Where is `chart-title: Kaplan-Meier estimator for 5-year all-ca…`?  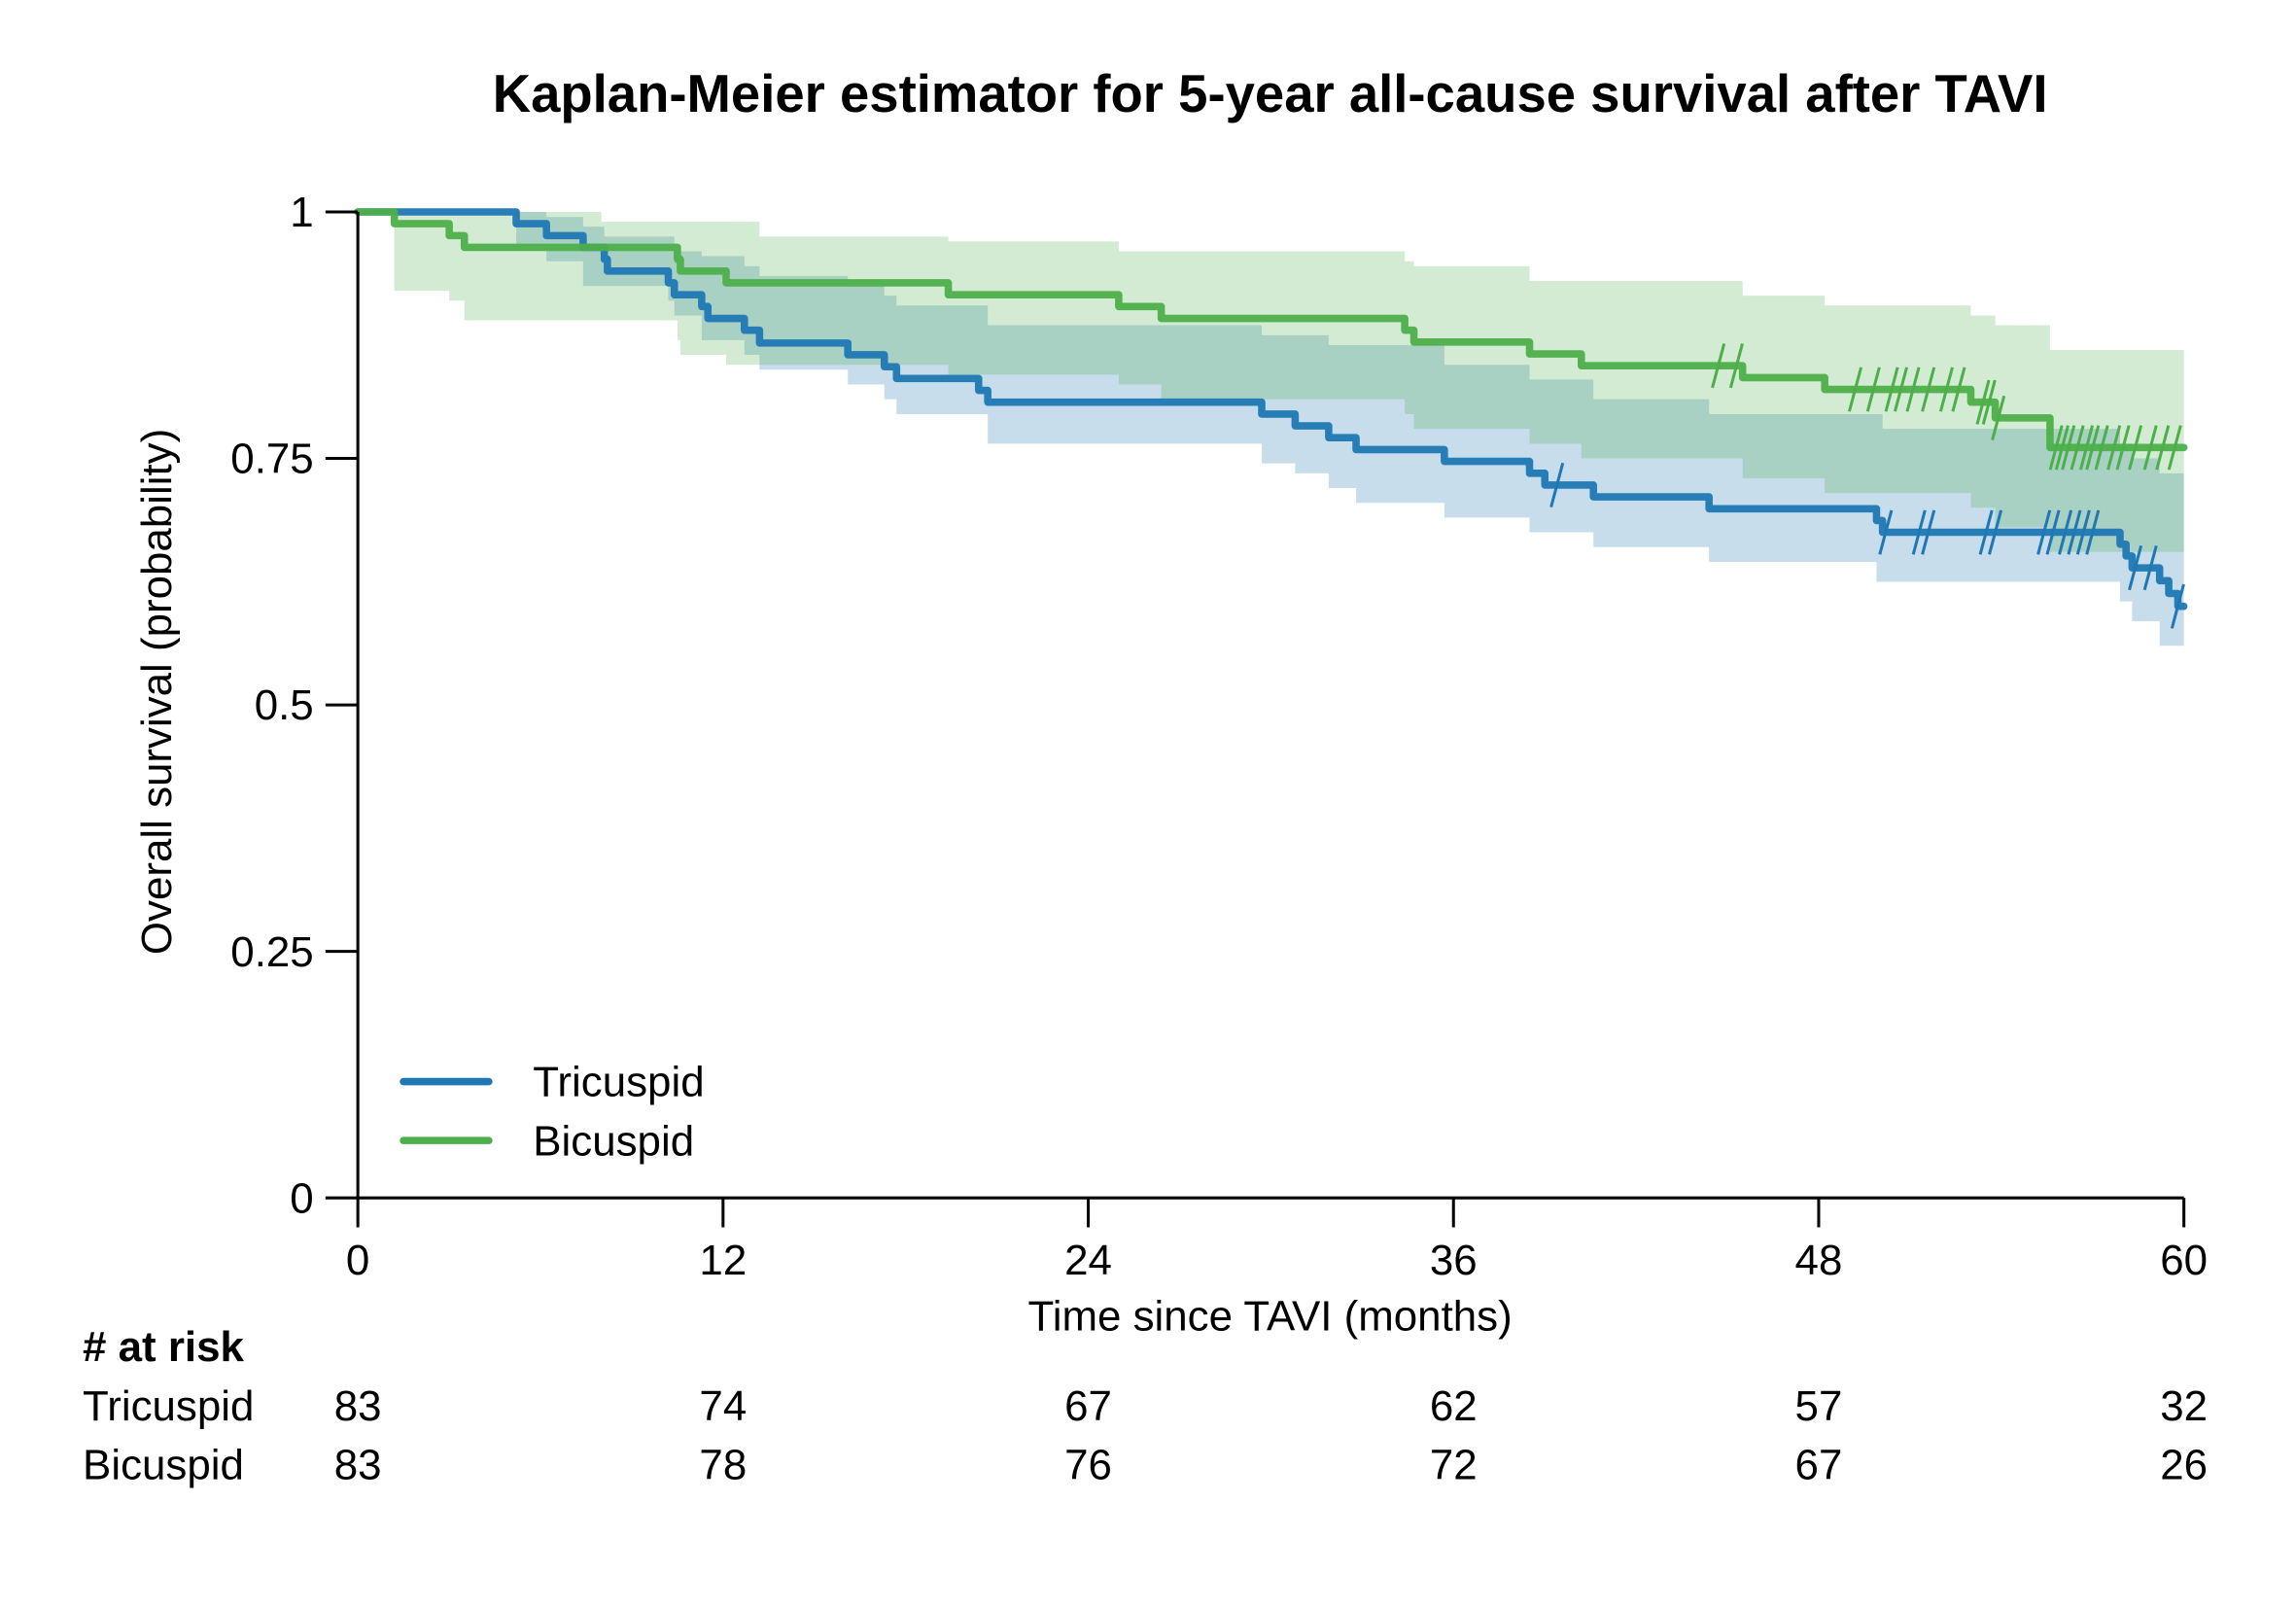
chart-title: Kaplan-Meier estimator for 5-year all-ca… is located at coordinates (1270, 94).